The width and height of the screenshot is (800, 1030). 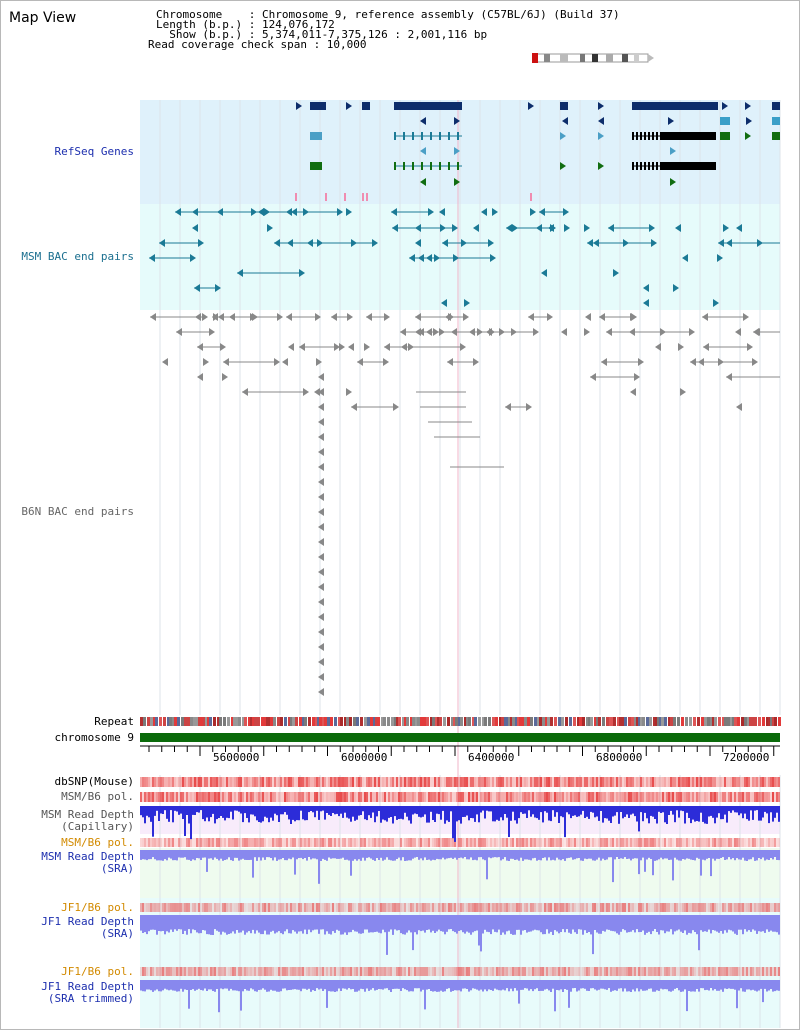 I want to click on track-label-msm-depth-sra: MSM Read Depth, so click(x=87, y=856).